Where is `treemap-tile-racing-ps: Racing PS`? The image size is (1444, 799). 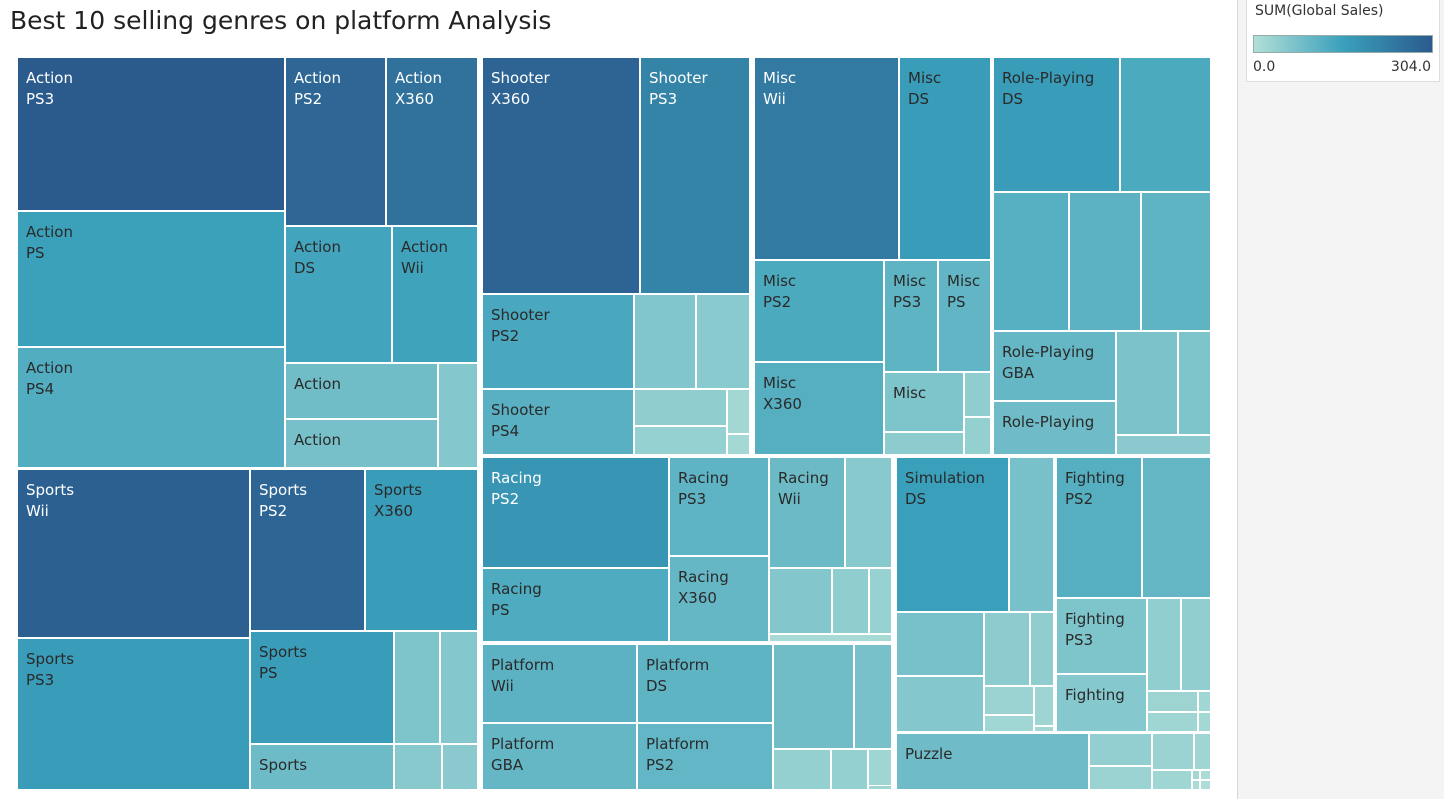
treemap-tile-racing-ps: Racing PS is located at coordinates (575, 605).